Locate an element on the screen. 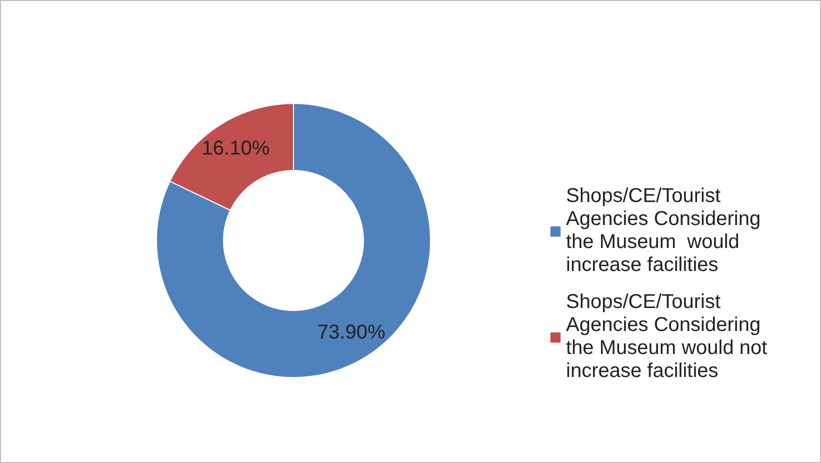 This screenshot has width=821, height=463. data-label: 73.90% is located at coordinates (351, 332).